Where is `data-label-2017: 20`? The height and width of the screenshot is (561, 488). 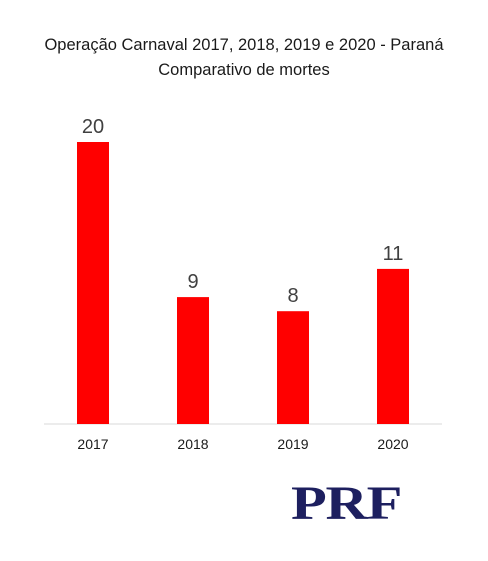
data-label-2017: 20 is located at coordinates (93, 127).